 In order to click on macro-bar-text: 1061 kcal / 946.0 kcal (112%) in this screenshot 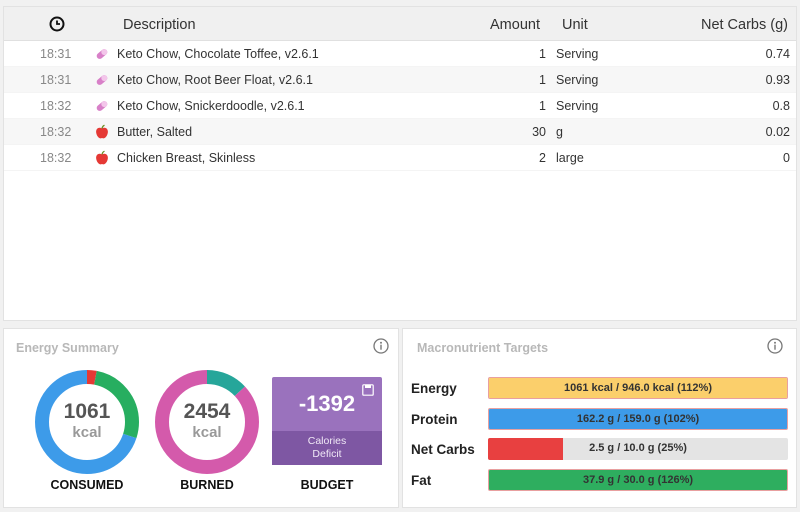, I will do `click(637, 388)`.